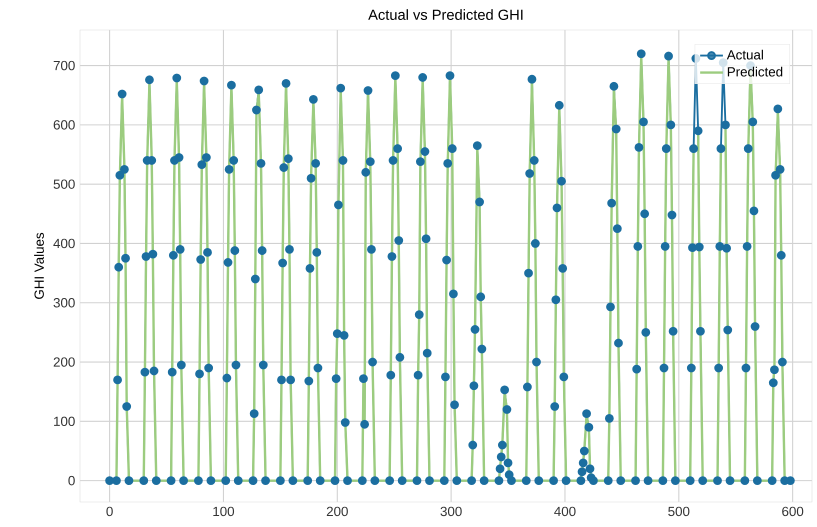  What do you see at coordinates (565, 511) in the screenshot?
I see `x-tick-label: 400` at bounding box center [565, 511].